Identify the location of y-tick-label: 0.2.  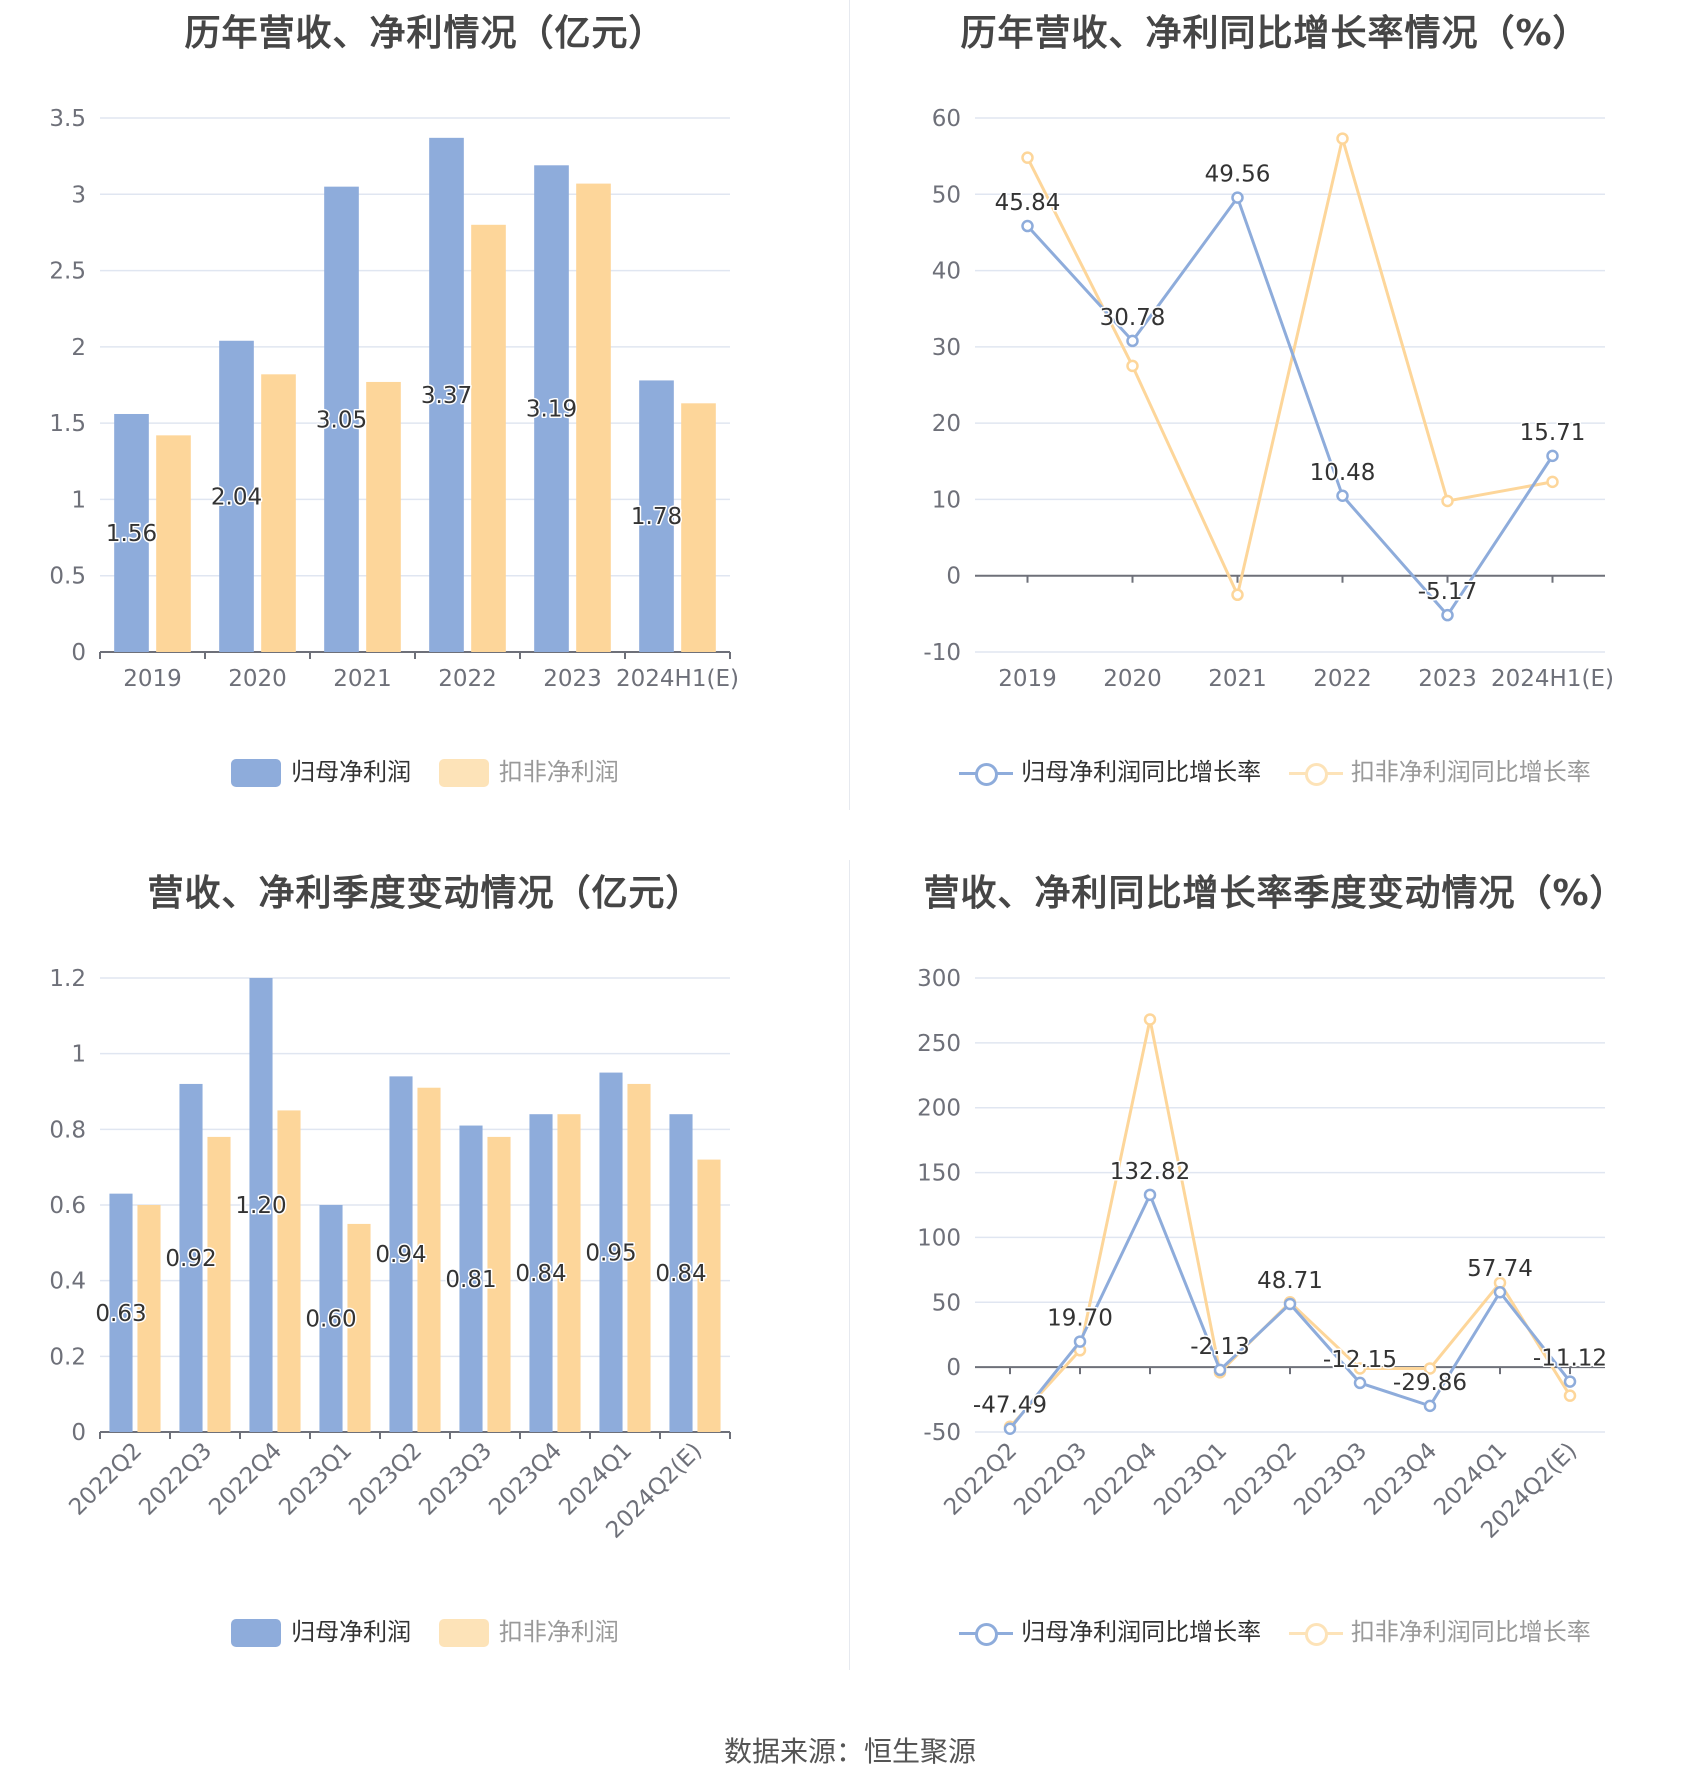
(67, 1357).